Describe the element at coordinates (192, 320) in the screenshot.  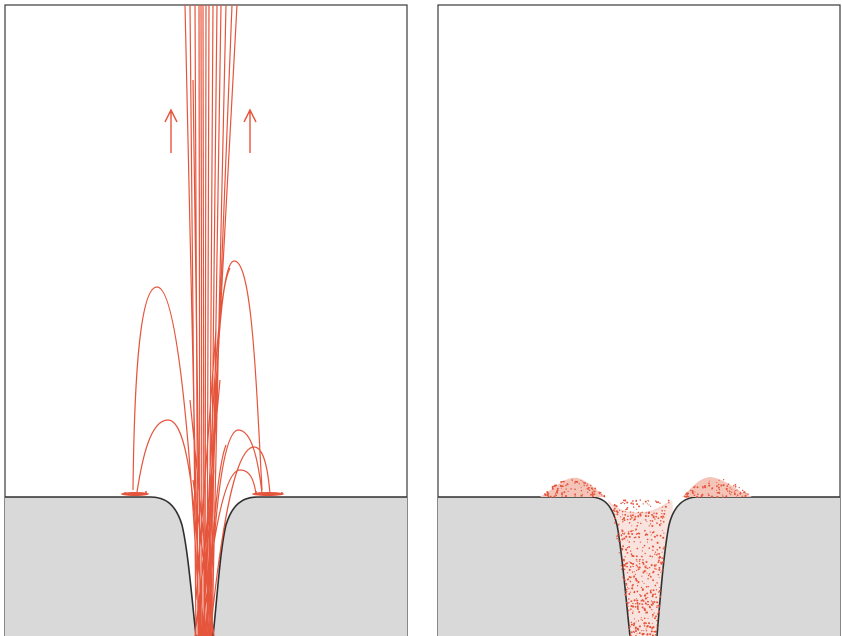
I see `trajectory-line` at that location.